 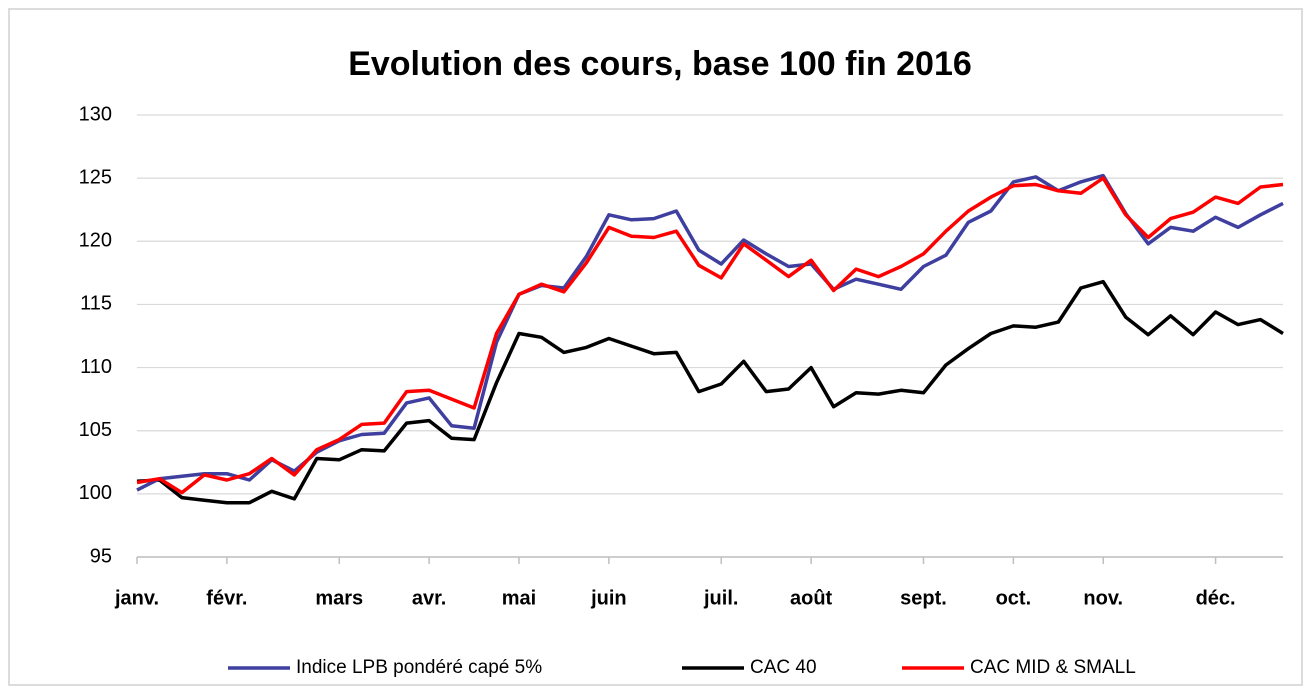 What do you see at coordinates (96, 367) in the screenshot?
I see `y-tick-label: 110` at bounding box center [96, 367].